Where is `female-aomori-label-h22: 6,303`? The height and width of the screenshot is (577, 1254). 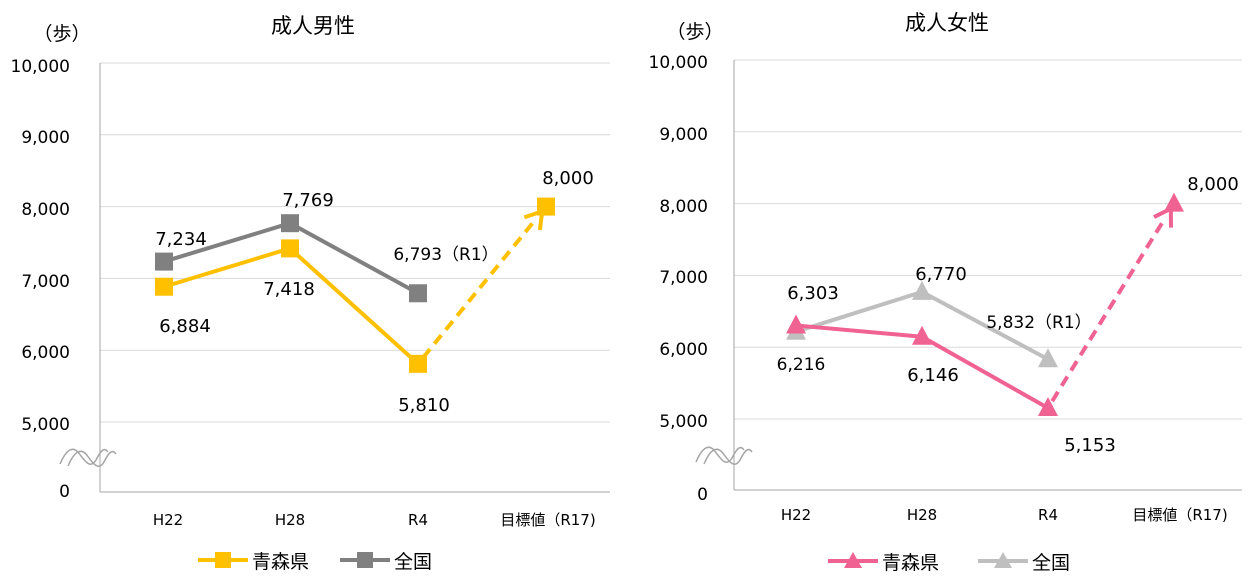
female-aomori-label-h22: 6,303 is located at coordinates (813, 293).